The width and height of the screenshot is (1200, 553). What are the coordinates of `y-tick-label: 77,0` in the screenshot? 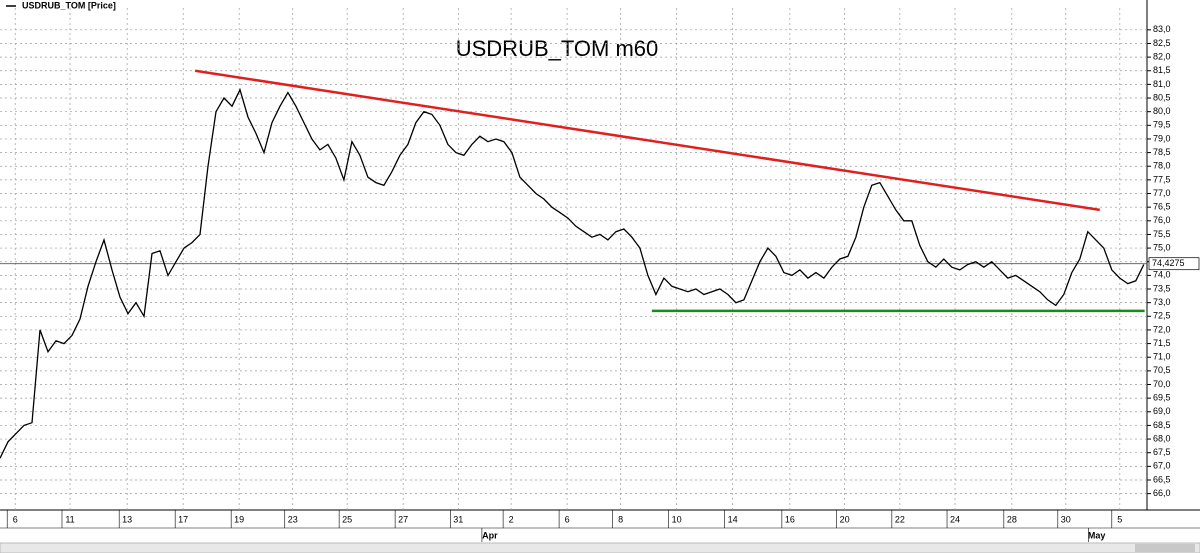 It's located at (1162, 193).